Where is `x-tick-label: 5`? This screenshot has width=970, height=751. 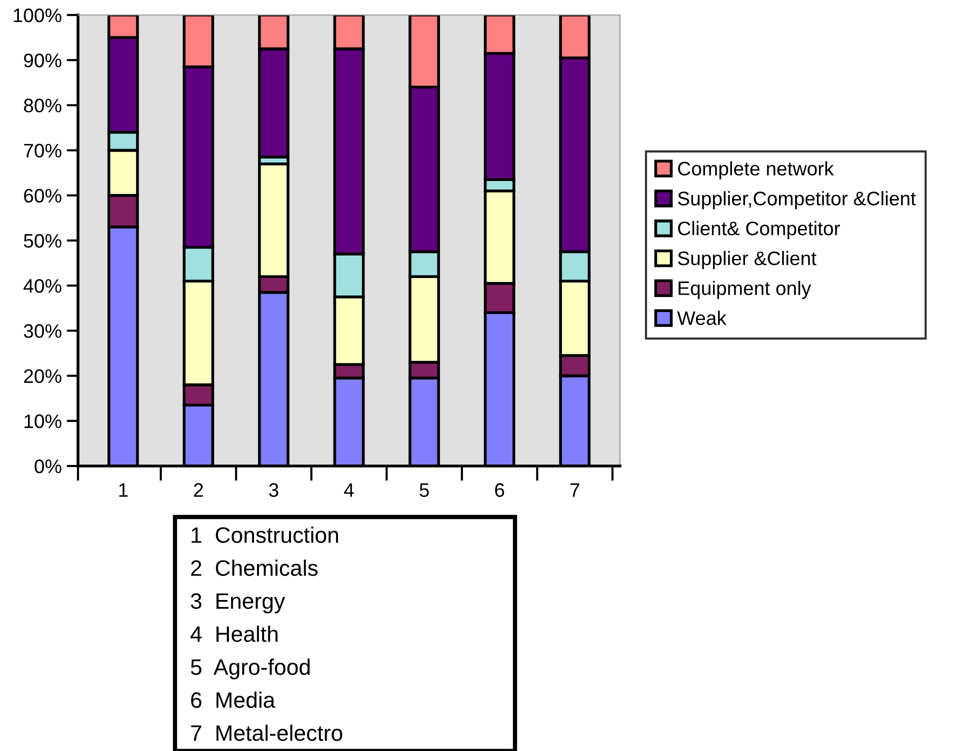
x-tick-label: 5 is located at coordinates (424, 490).